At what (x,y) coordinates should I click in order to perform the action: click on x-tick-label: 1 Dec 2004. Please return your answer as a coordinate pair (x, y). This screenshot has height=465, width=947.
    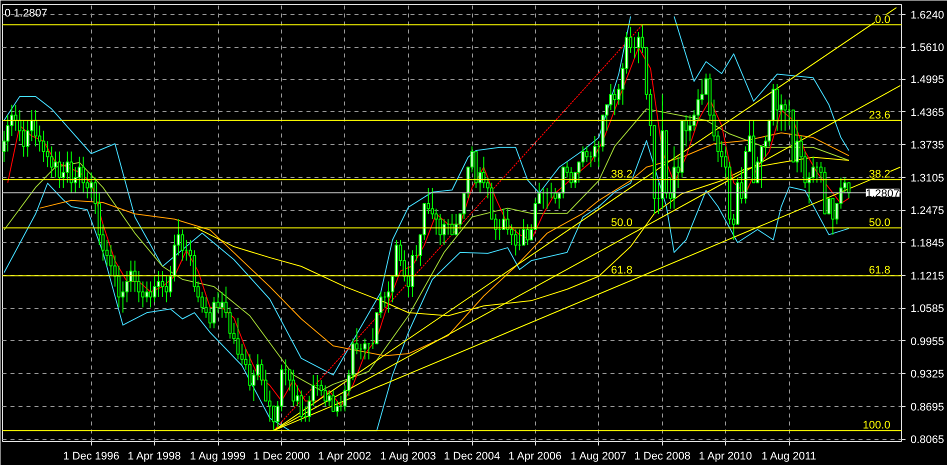
    Looking at the image, I should click on (472, 456).